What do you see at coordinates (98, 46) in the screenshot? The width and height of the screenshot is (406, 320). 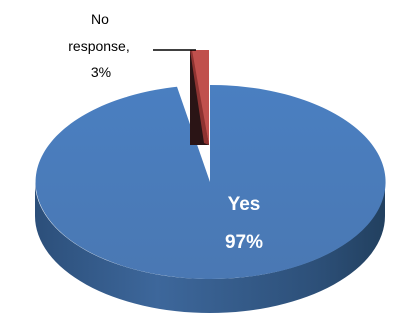 I see `label-no-response-line2: response,` at bounding box center [98, 46].